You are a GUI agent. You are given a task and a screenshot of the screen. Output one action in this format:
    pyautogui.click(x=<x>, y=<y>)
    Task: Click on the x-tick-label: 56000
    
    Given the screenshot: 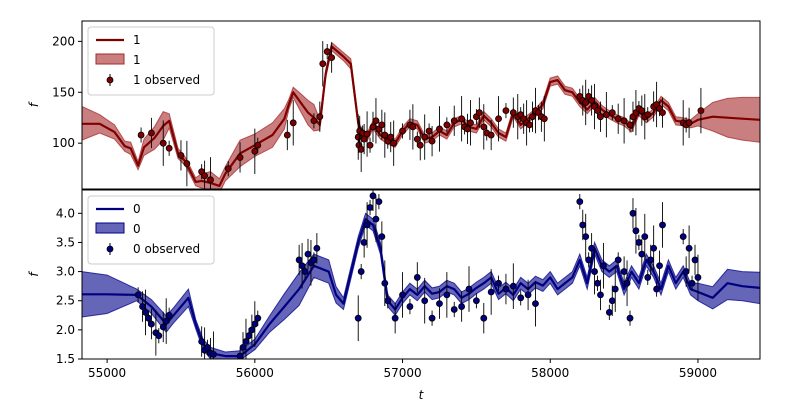 What is the action you would take?
    pyautogui.click(x=255, y=373)
    